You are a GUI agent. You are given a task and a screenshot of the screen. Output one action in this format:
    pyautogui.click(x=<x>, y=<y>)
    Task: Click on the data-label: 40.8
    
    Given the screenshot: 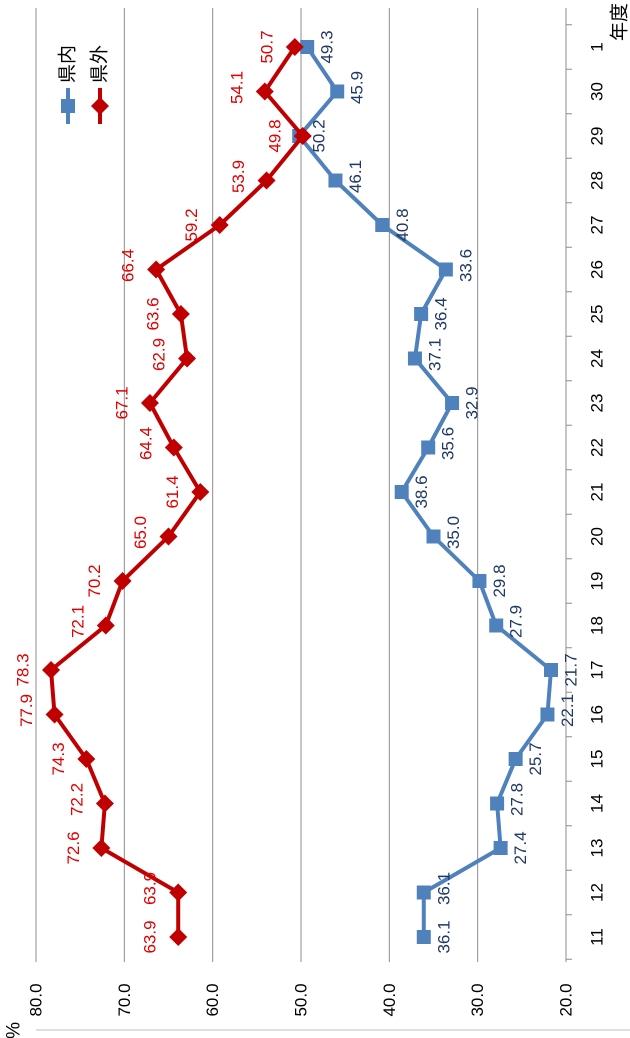 What is the action you would take?
    pyautogui.click(x=402, y=224)
    